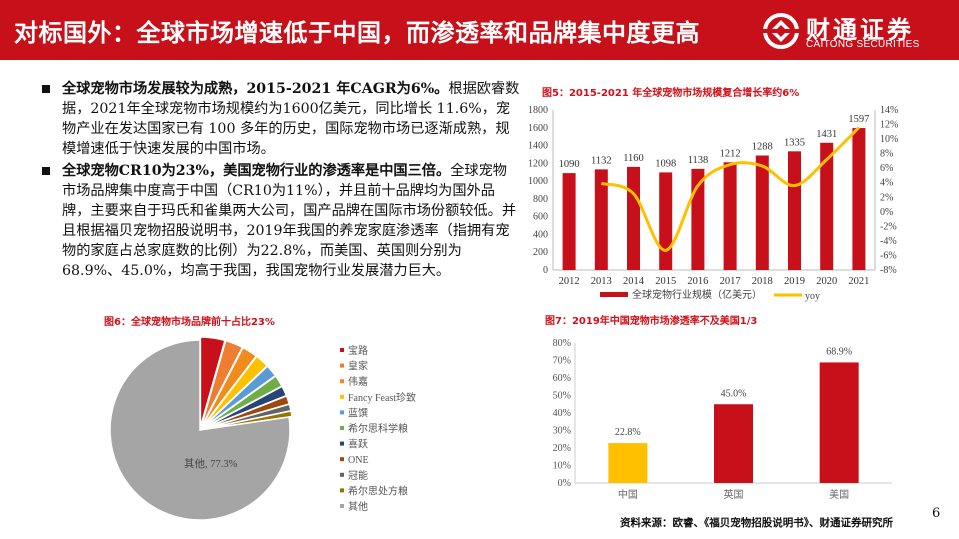  Describe the element at coordinates (634, 281) in the screenshot. I see `x-tick-label: 2014` at that location.